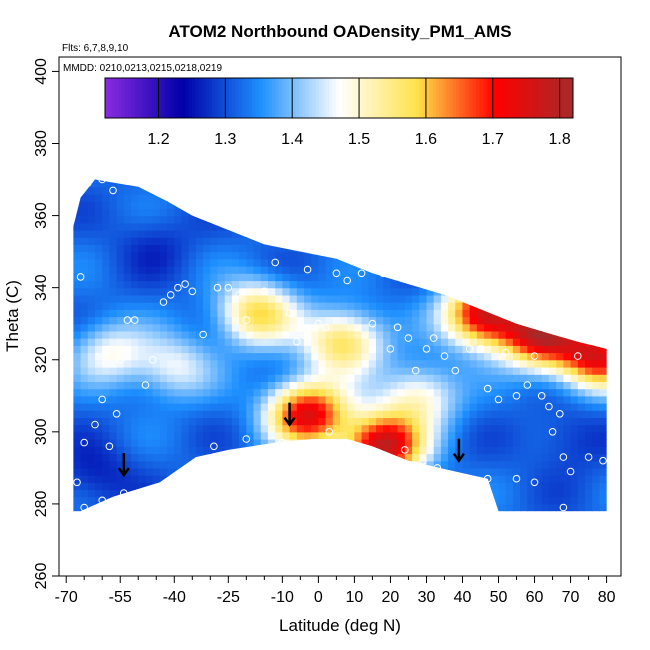 The height and width of the screenshot is (650, 650). What do you see at coordinates (480, 349) in the screenshot?
I see `flight-point` at bounding box center [480, 349].